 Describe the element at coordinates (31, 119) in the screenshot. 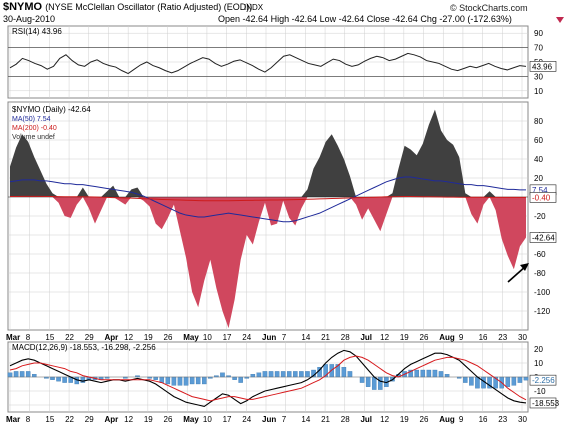

I see `price-legend-ma50: MA(50) 7.54` at that location.